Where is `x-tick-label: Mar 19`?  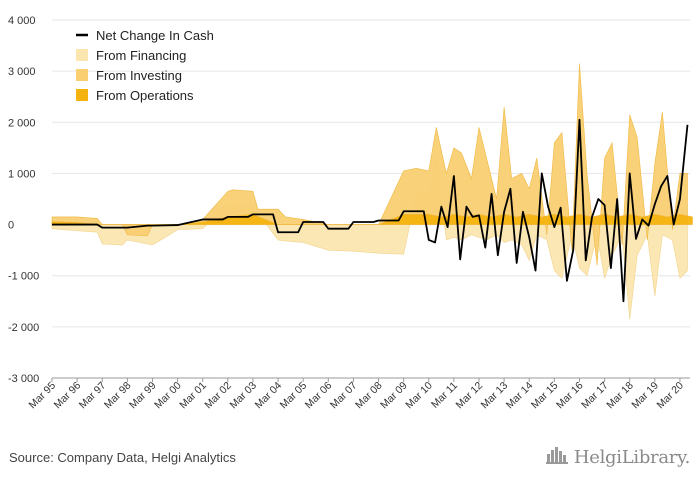 x-tick-label: Mar 19 is located at coordinates (645, 396).